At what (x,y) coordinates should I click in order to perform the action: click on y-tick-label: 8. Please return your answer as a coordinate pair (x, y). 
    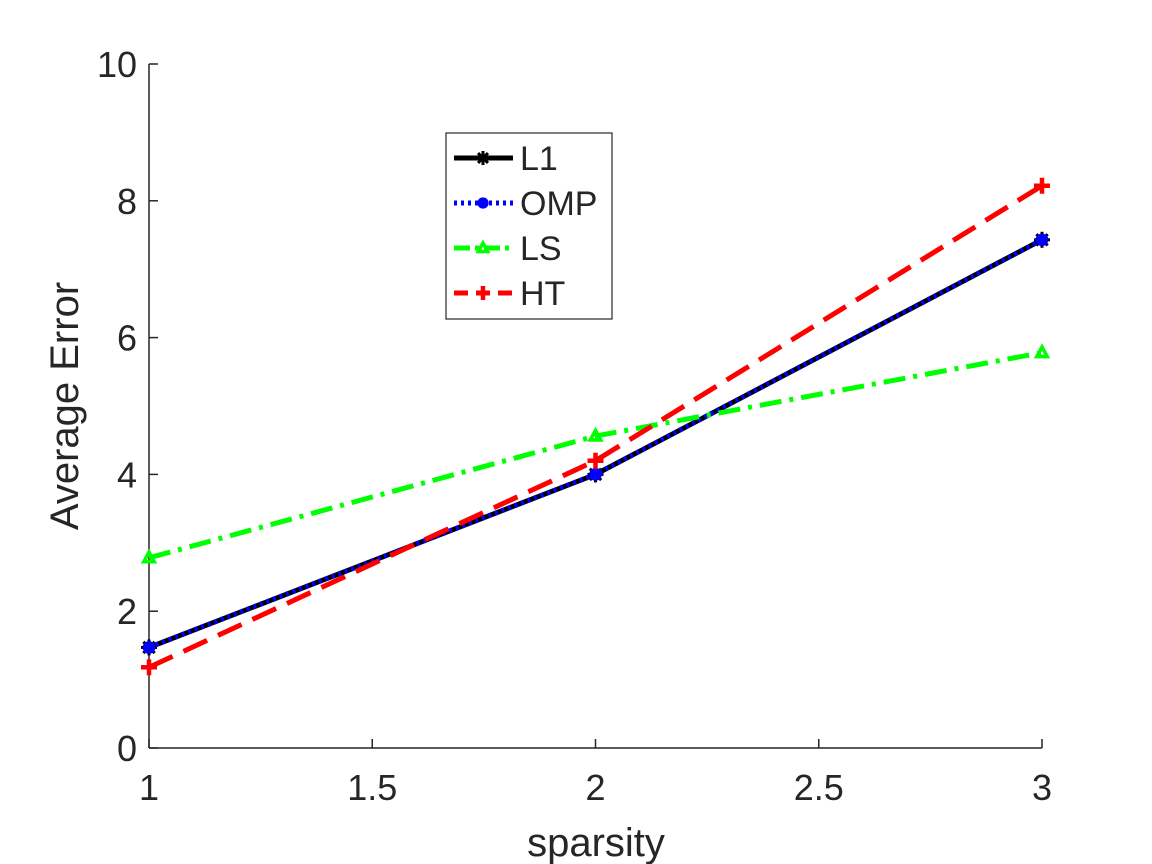
    Looking at the image, I should click on (127, 201).